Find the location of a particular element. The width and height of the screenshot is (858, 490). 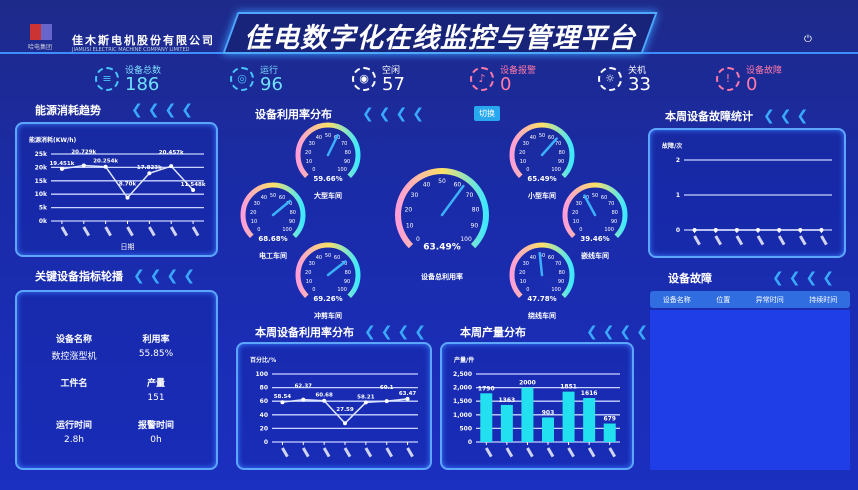

stat-alarm: ♪ 设备报警 0 is located at coordinates (503, 78).